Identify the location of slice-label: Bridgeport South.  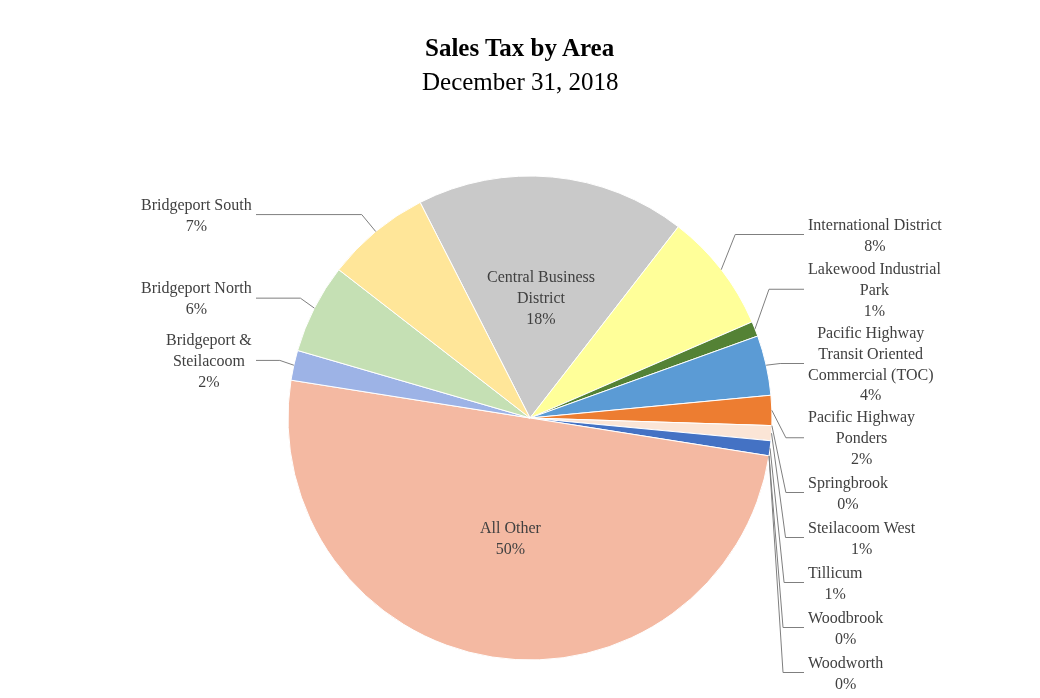
(196, 205).